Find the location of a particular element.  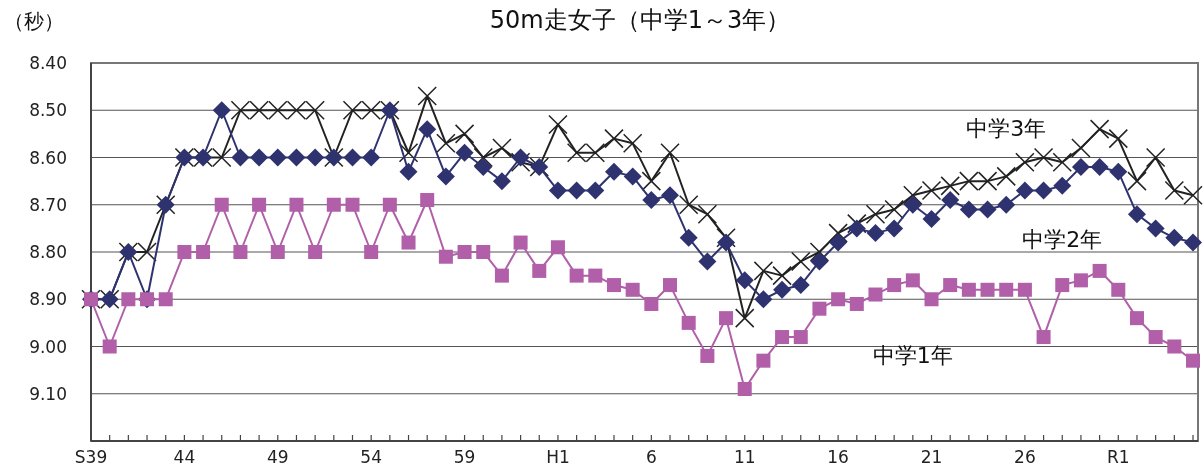

y-tick-label: 9.00 is located at coordinates (48, 346).